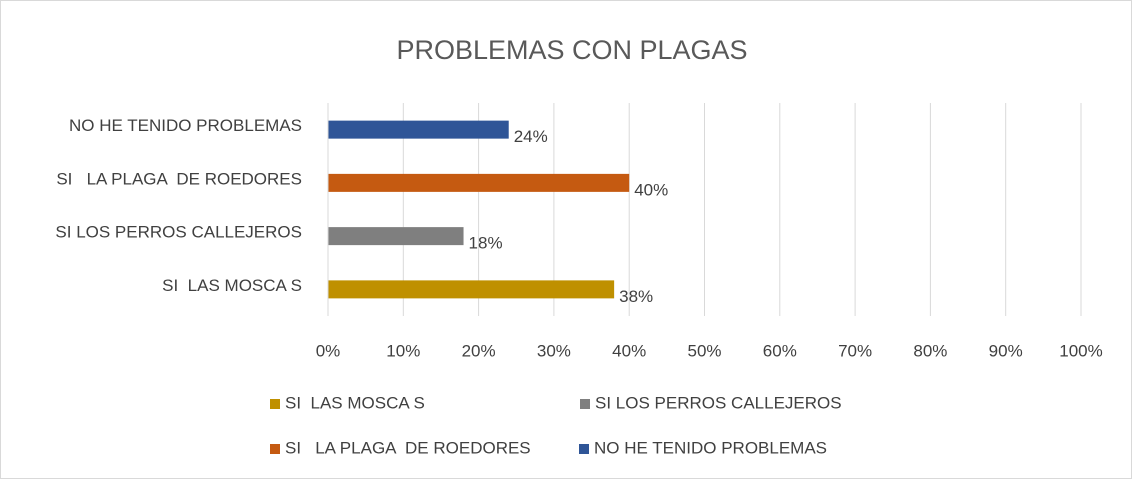  I want to click on x-tick-label: 100%, so click(1080, 350).